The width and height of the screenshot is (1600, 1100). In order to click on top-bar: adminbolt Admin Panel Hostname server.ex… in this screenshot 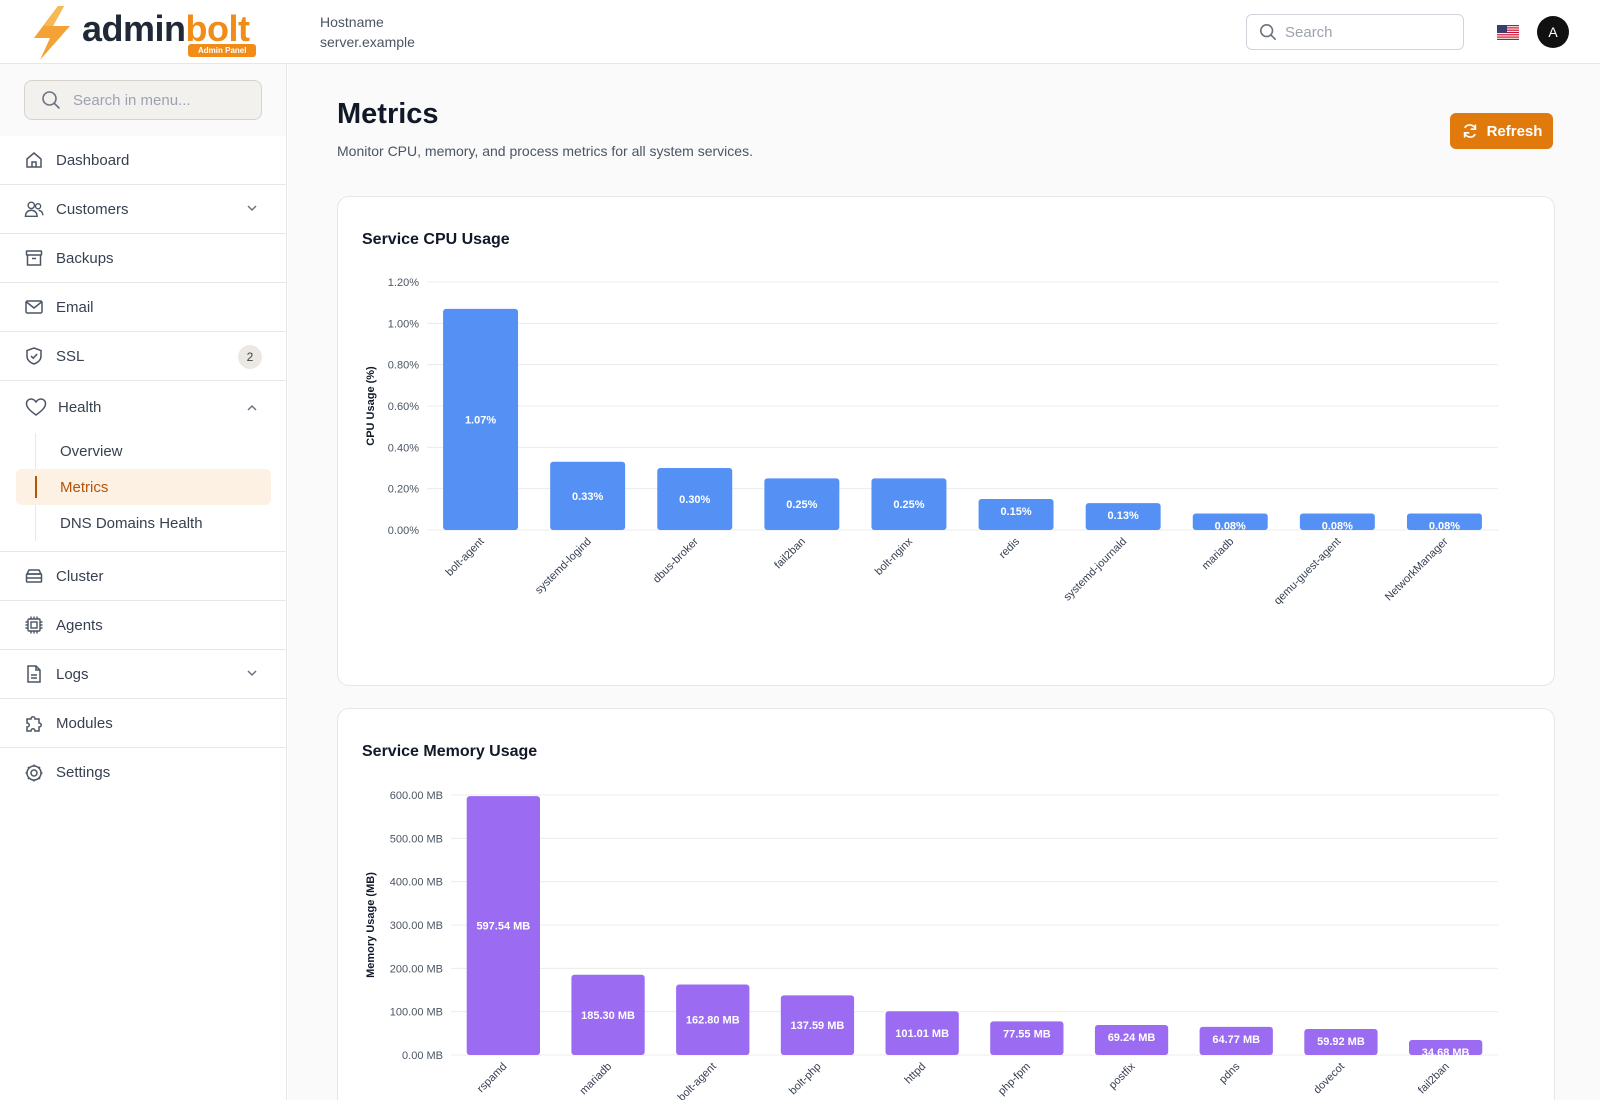, I will do `click(800, 32)`.